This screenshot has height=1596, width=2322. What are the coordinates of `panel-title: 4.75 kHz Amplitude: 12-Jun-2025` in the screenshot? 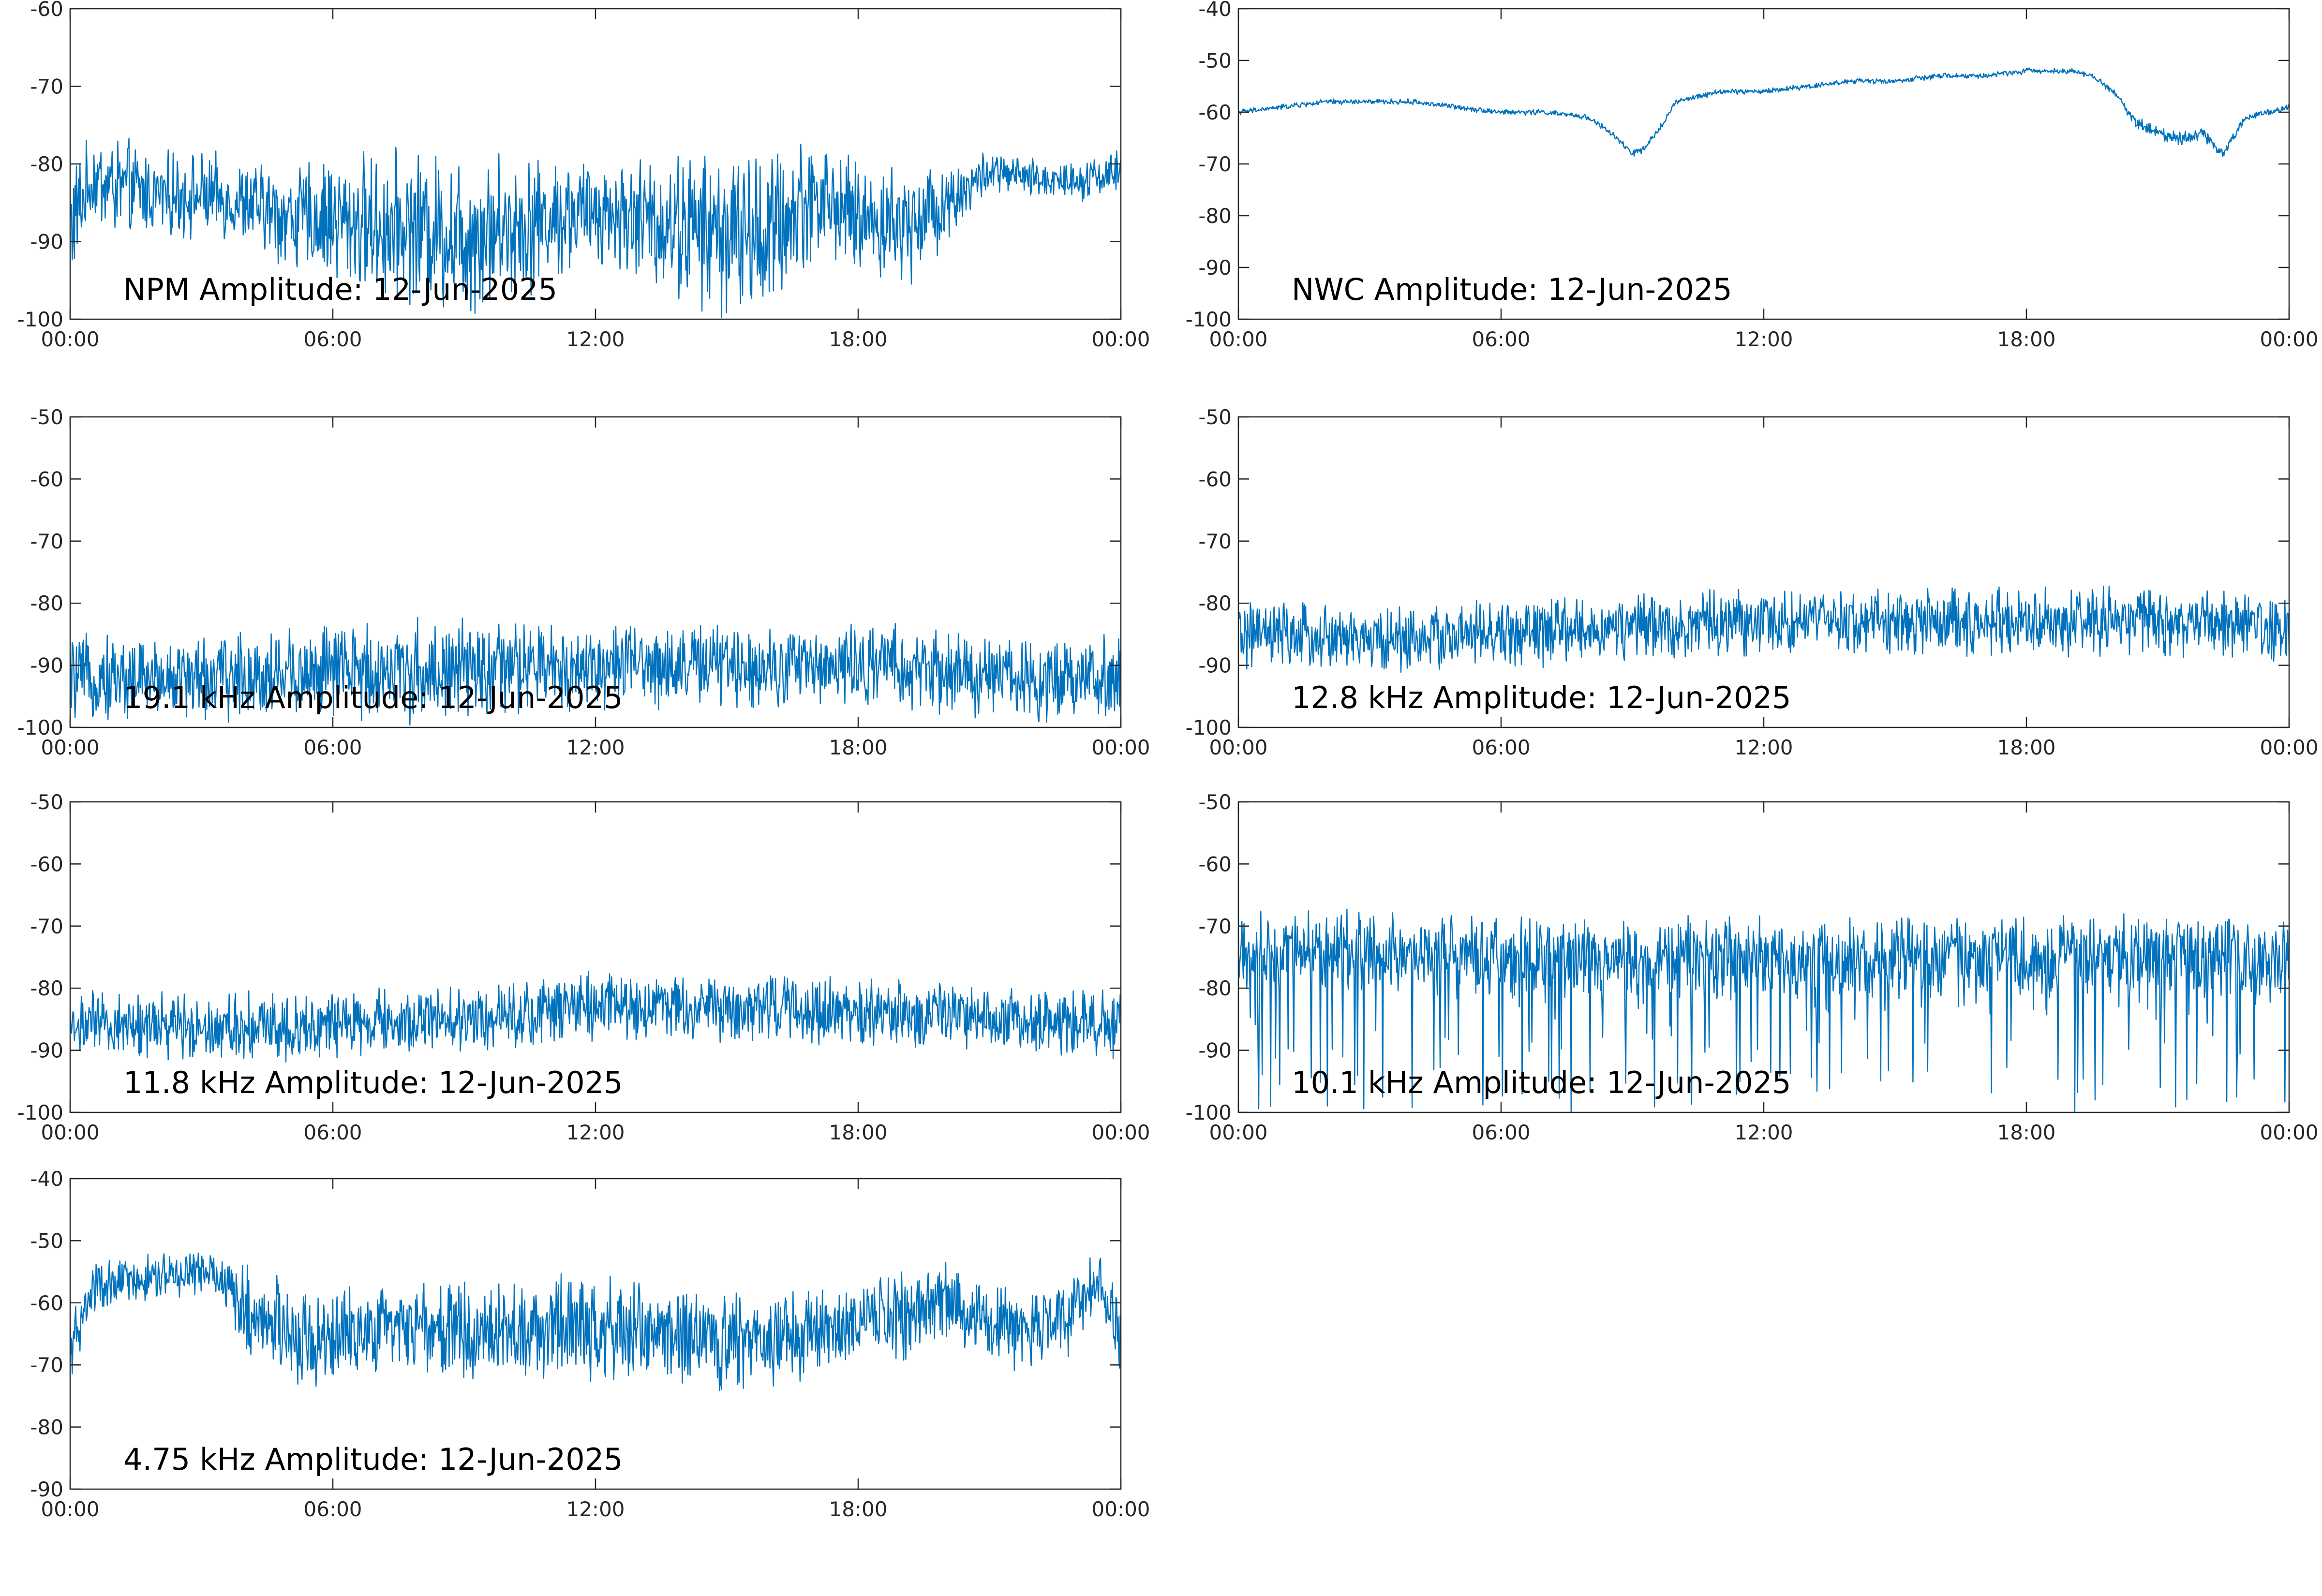 It's located at (373, 1459).